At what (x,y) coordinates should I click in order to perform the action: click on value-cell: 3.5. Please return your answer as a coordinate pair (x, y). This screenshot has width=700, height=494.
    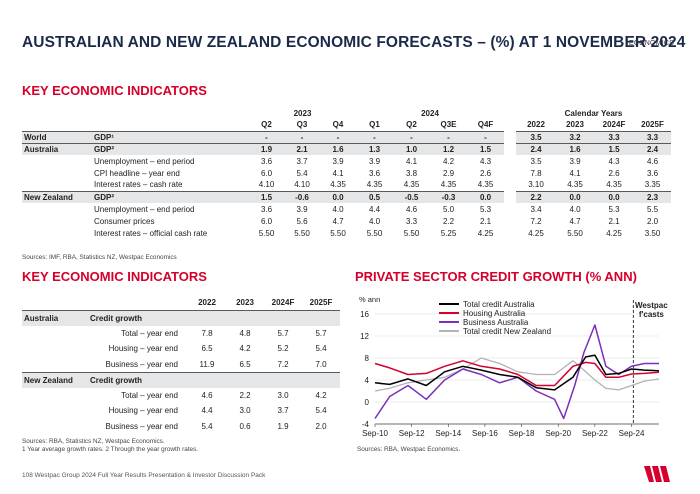
    Looking at the image, I should click on (536, 161).